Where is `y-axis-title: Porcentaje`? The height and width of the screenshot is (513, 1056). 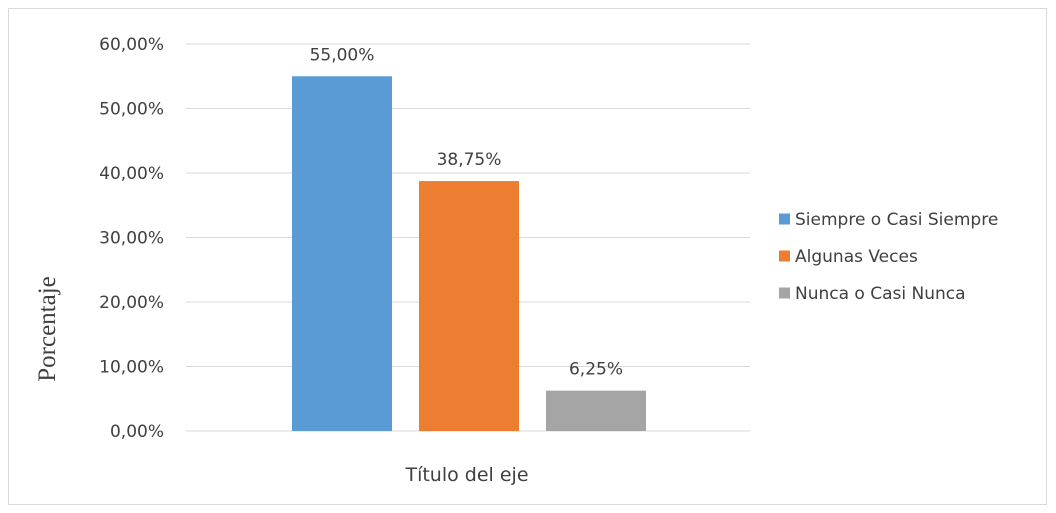
y-axis-title: Porcentaje is located at coordinates (47, 329).